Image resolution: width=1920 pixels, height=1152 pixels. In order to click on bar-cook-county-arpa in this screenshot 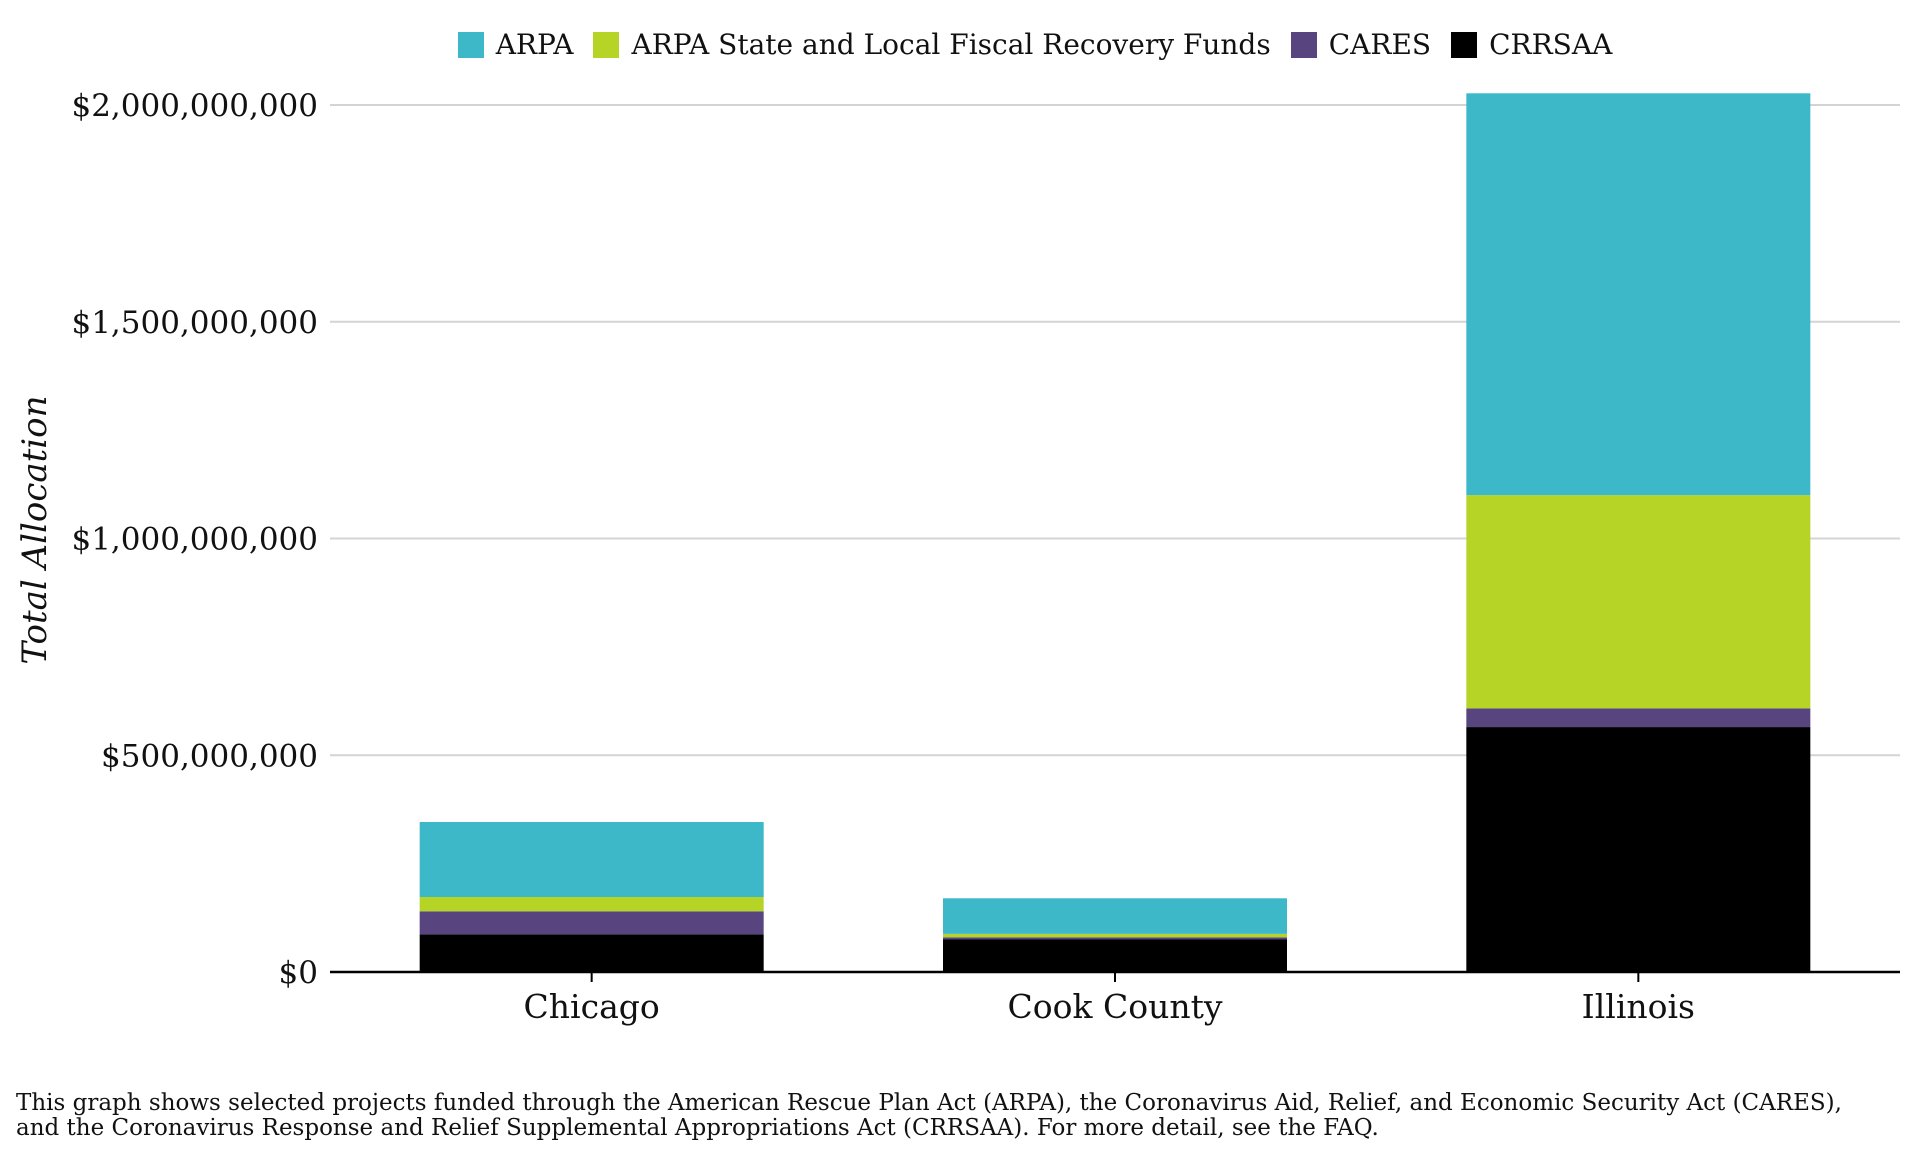, I will do `click(1115, 916)`.